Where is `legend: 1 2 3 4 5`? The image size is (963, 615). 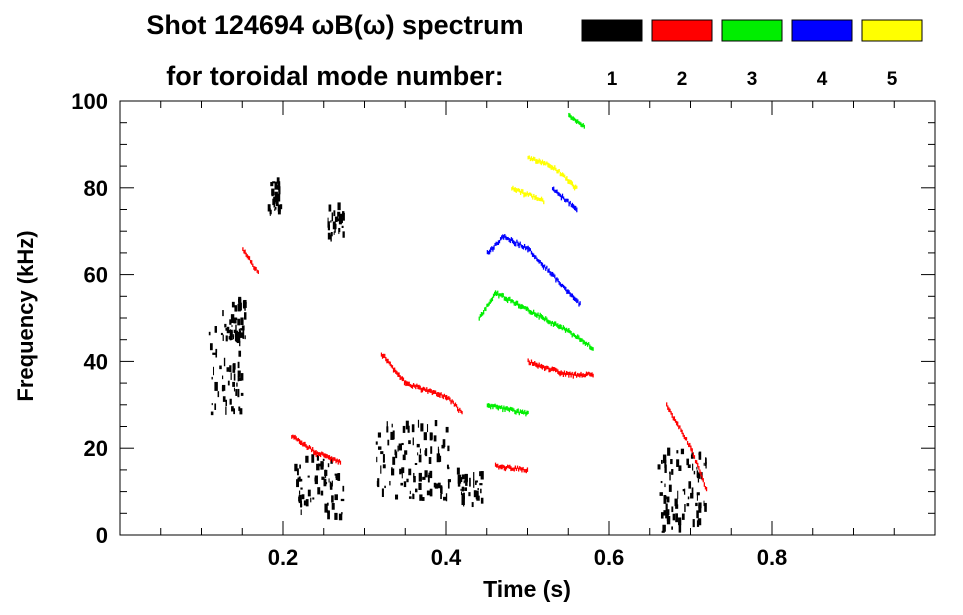 legend: 1 2 3 4 5 is located at coordinates (752, 54).